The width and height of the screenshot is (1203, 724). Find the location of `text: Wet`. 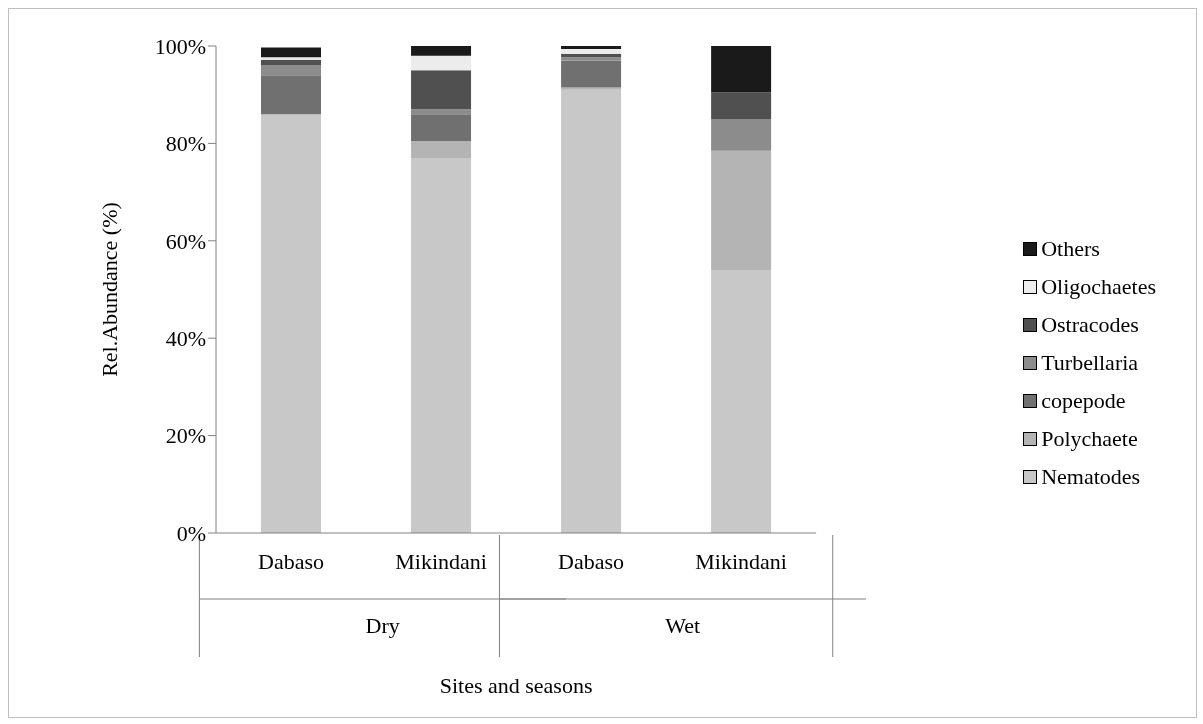

text: Wet is located at coordinates (683, 625).